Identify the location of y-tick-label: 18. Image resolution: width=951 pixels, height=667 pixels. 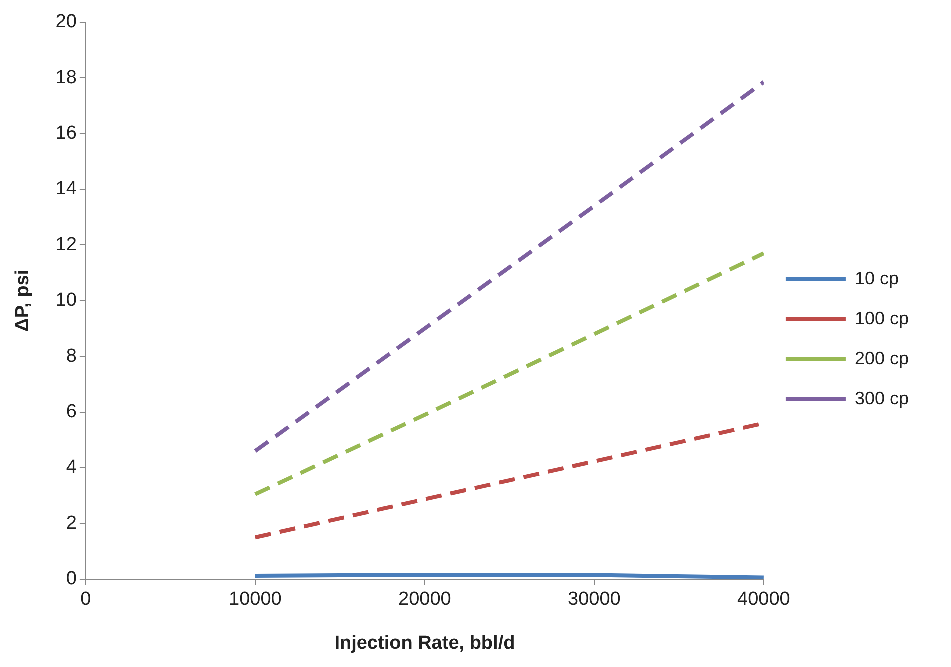
(66, 77).